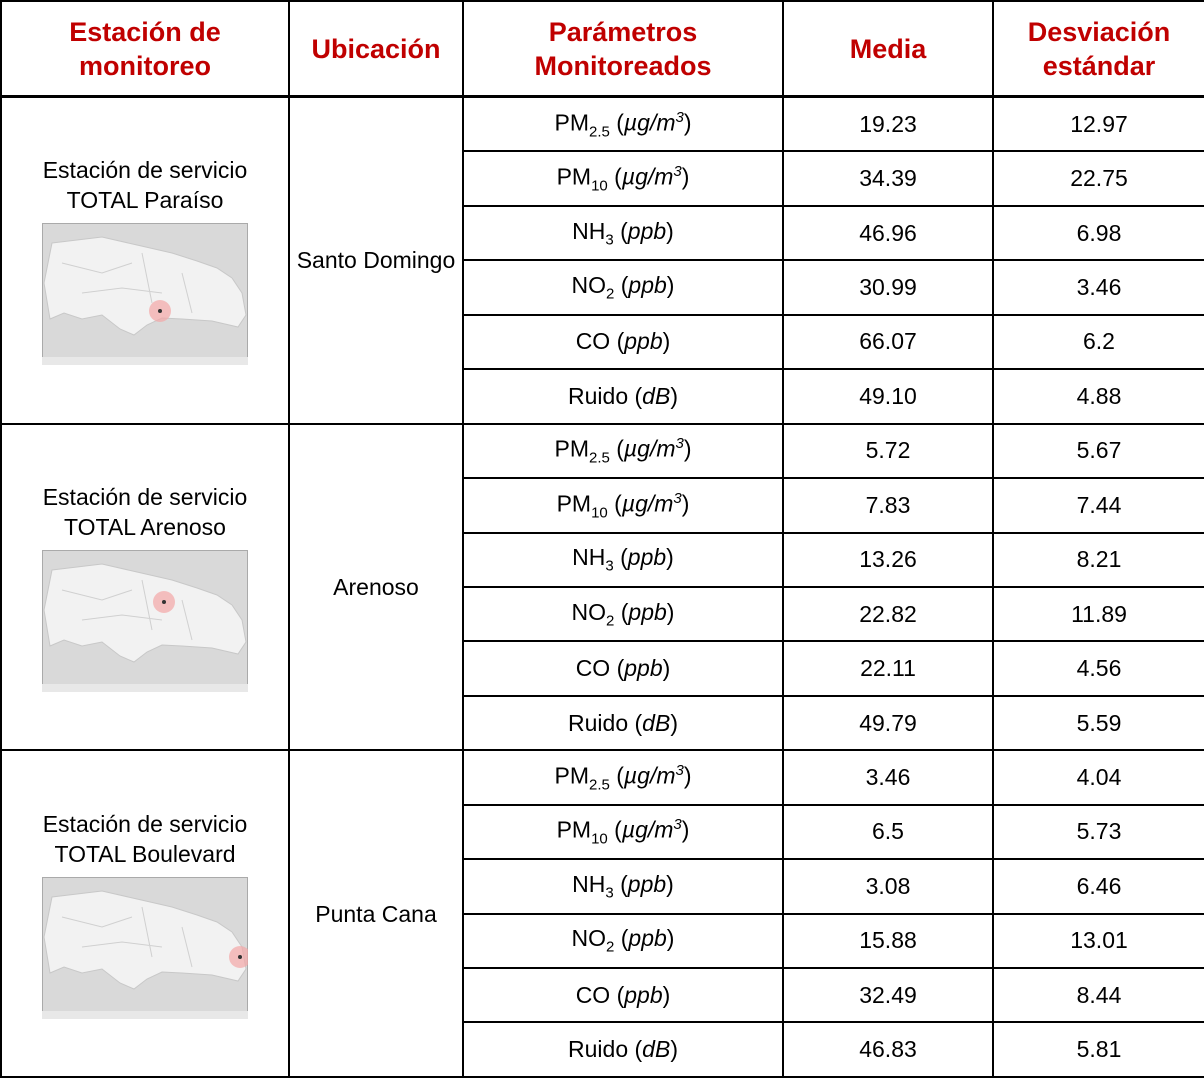  What do you see at coordinates (888, 287) in the screenshot?
I see `mean-cell: 30.99` at bounding box center [888, 287].